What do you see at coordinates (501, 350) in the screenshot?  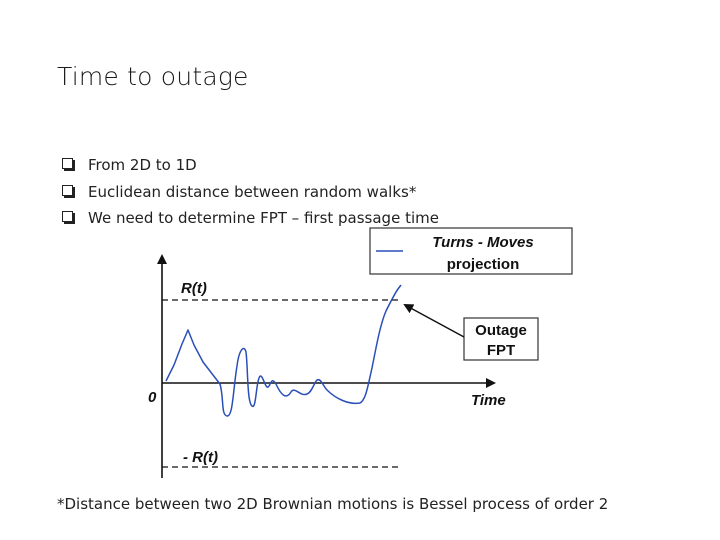 I see `callout-label-line2: FPT` at bounding box center [501, 350].